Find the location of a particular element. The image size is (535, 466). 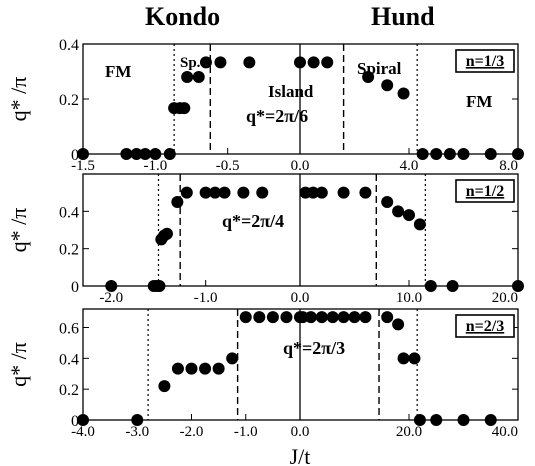

x-tick-label-kondo: -4.0 is located at coordinates (83, 432).